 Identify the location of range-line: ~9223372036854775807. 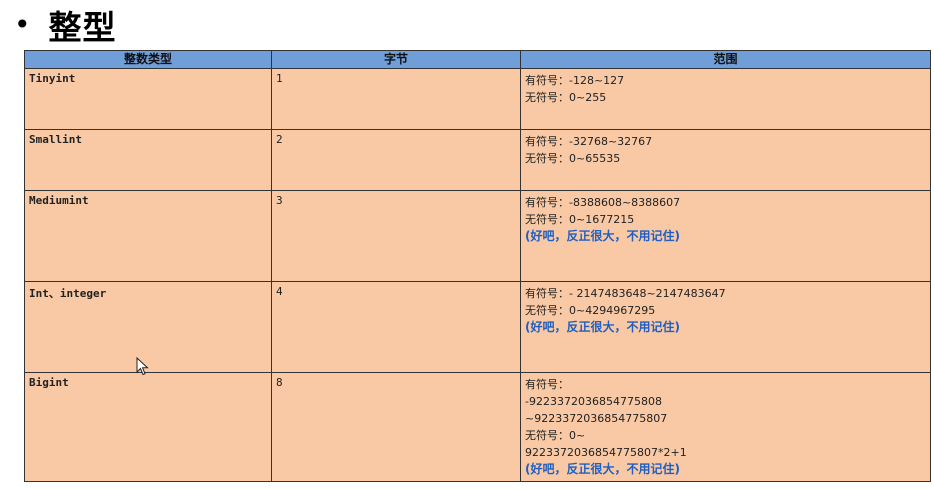
(596, 418).